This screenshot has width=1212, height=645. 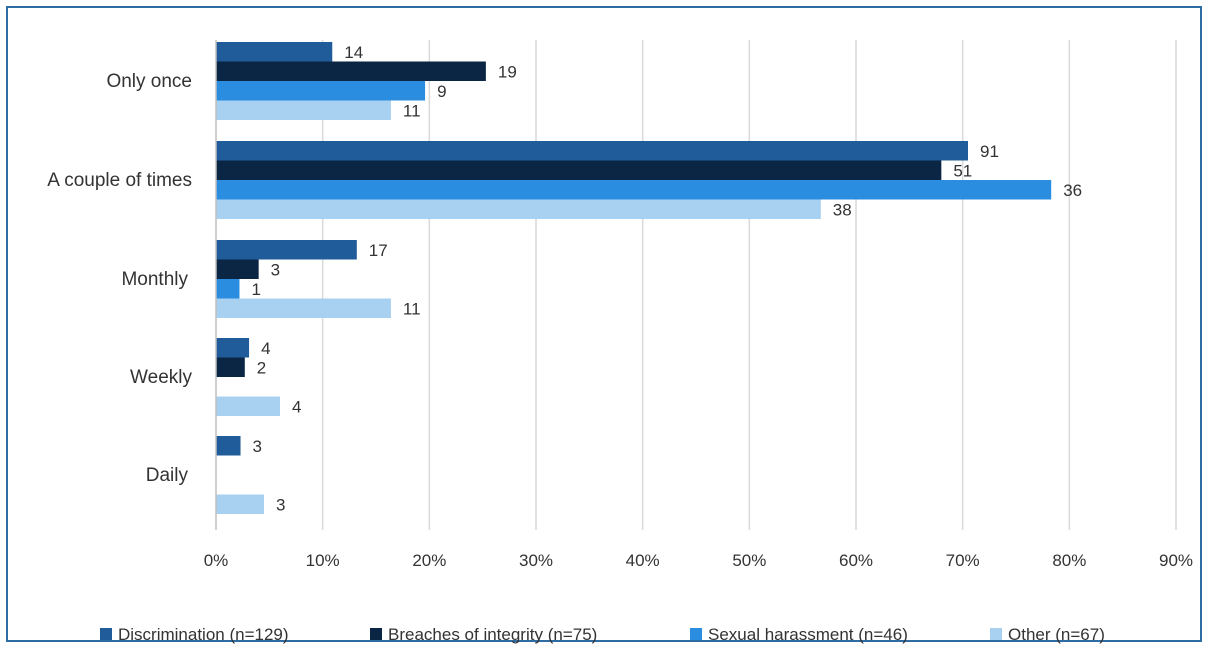 I want to click on x-tick-label: 50%, so click(x=749, y=560).